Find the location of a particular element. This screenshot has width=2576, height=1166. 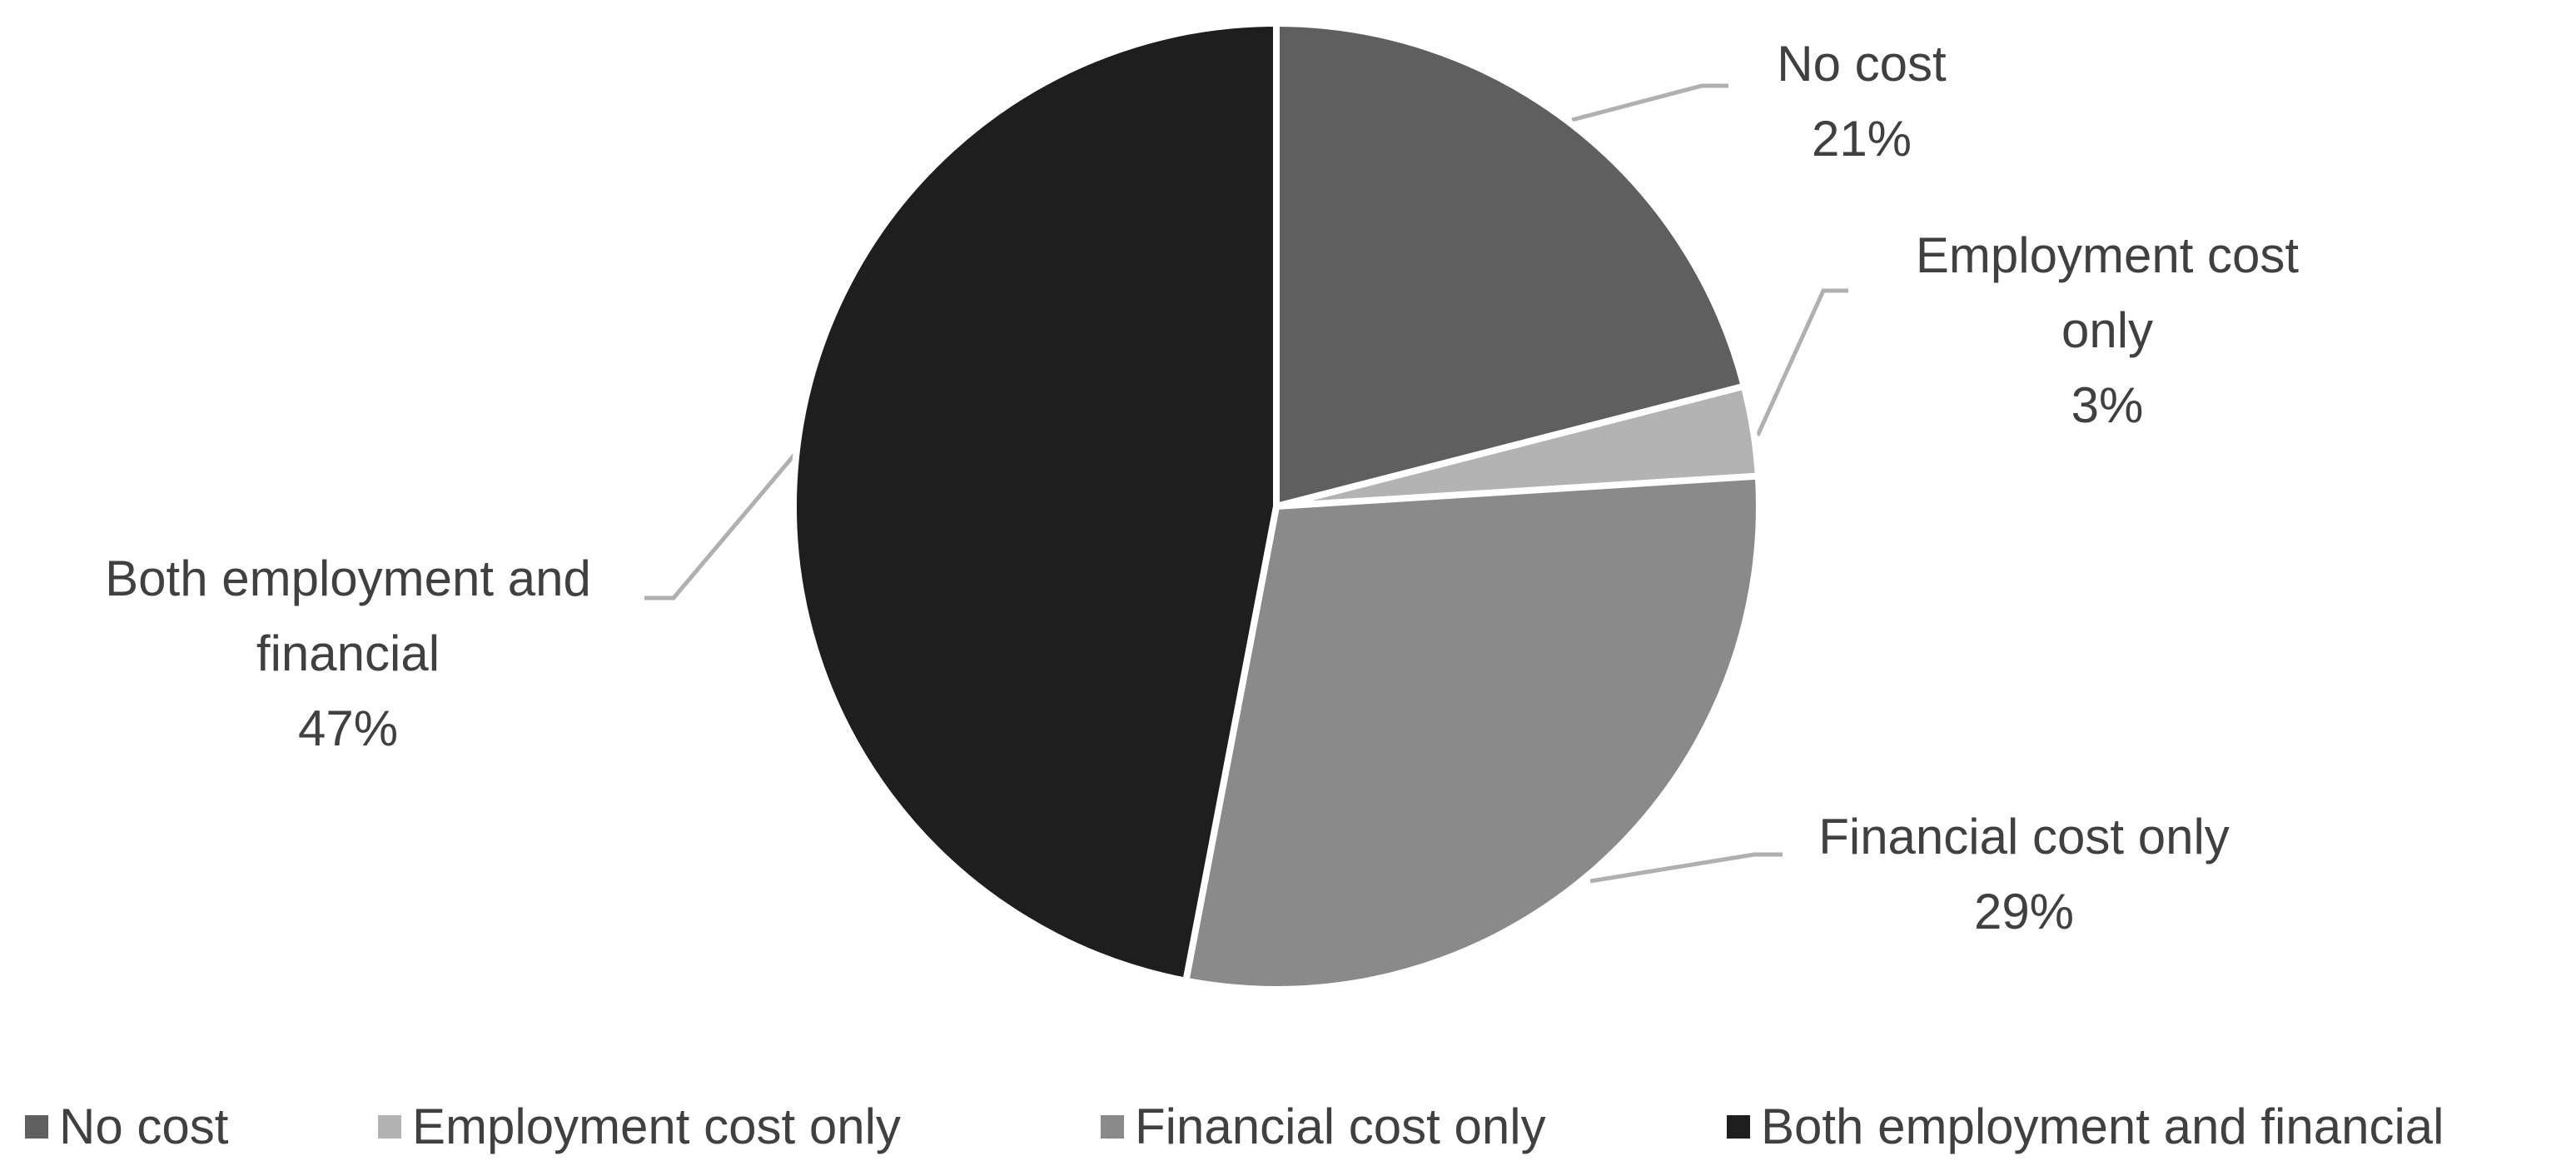

legend-label: Financial cost only is located at coordinates (1340, 1126).